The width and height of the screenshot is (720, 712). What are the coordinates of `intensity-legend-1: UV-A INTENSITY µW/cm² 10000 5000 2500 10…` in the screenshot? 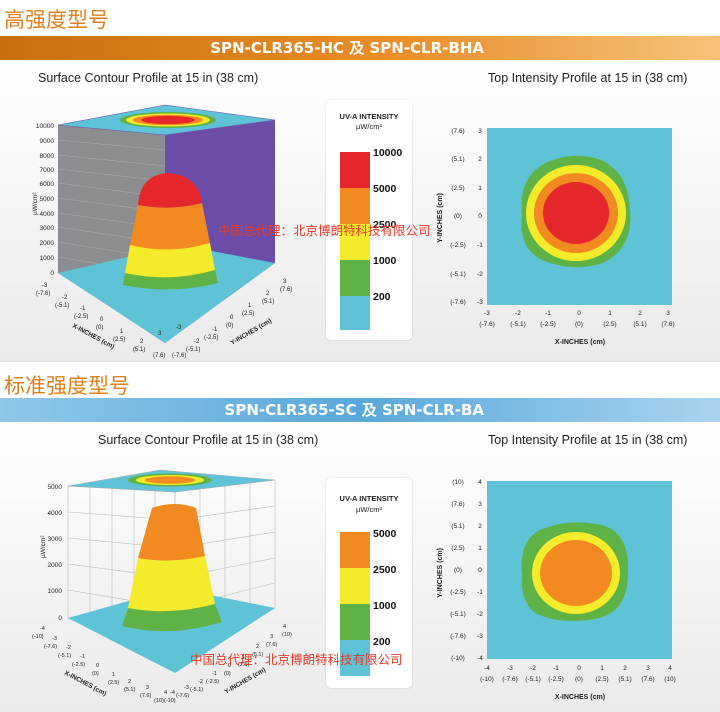 It's located at (369, 220).